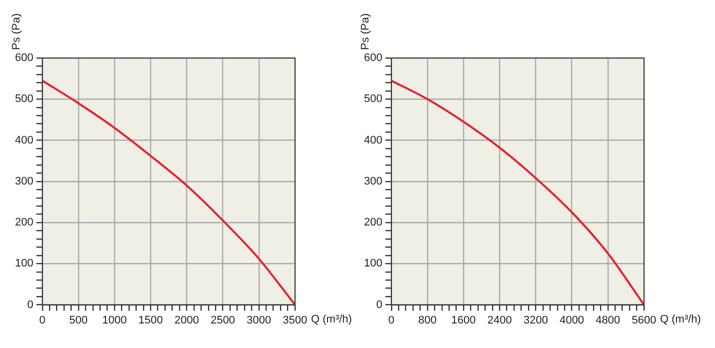 This screenshot has width=715, height=348. I want to click on x-tick-label: 3000, so click(259, 320).